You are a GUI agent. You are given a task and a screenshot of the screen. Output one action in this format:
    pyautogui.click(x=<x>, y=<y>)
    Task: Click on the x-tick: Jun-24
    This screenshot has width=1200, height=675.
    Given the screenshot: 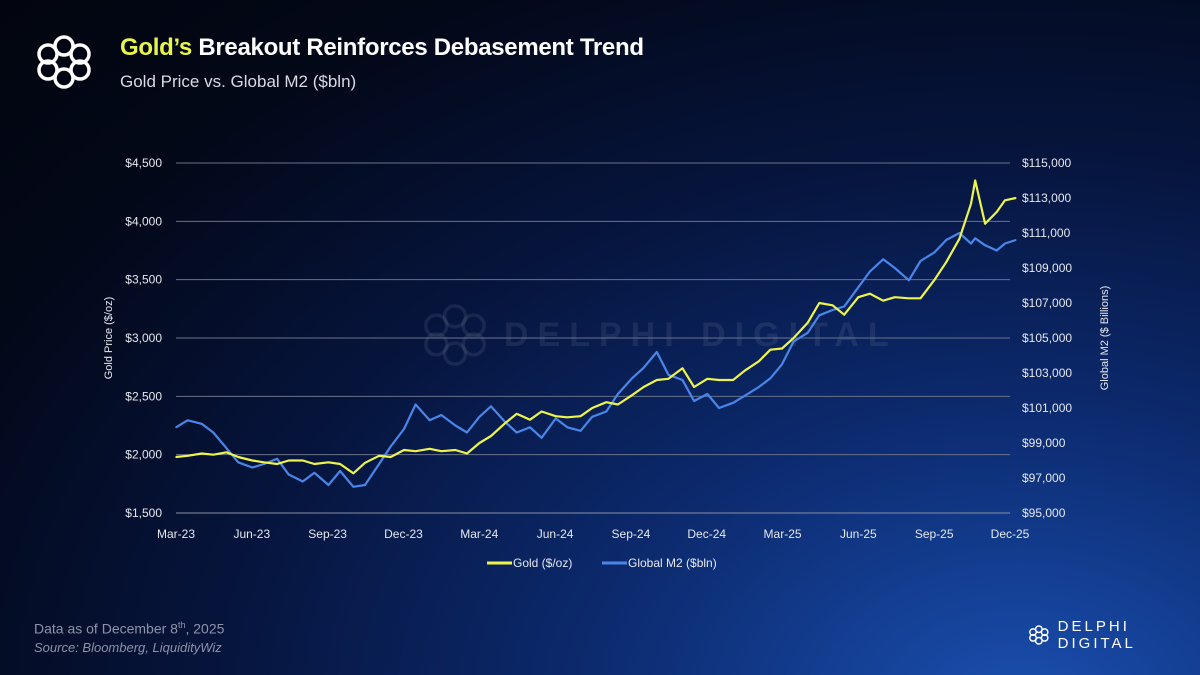 What is the action you would take?
    pyautogui.click(x=555, y=534)
    